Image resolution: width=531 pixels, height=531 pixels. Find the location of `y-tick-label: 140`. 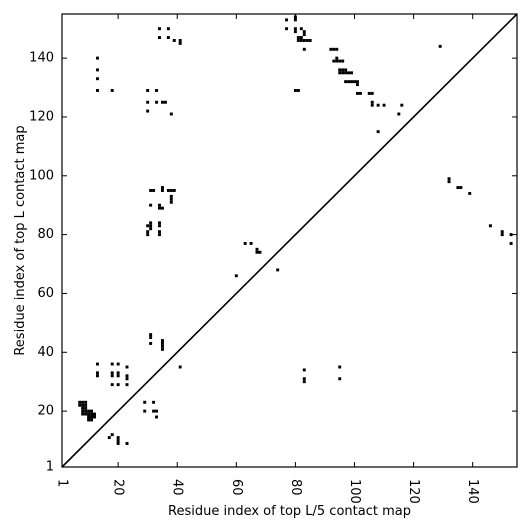

y-tick-label: 140 is located at coordinates (41, 58).